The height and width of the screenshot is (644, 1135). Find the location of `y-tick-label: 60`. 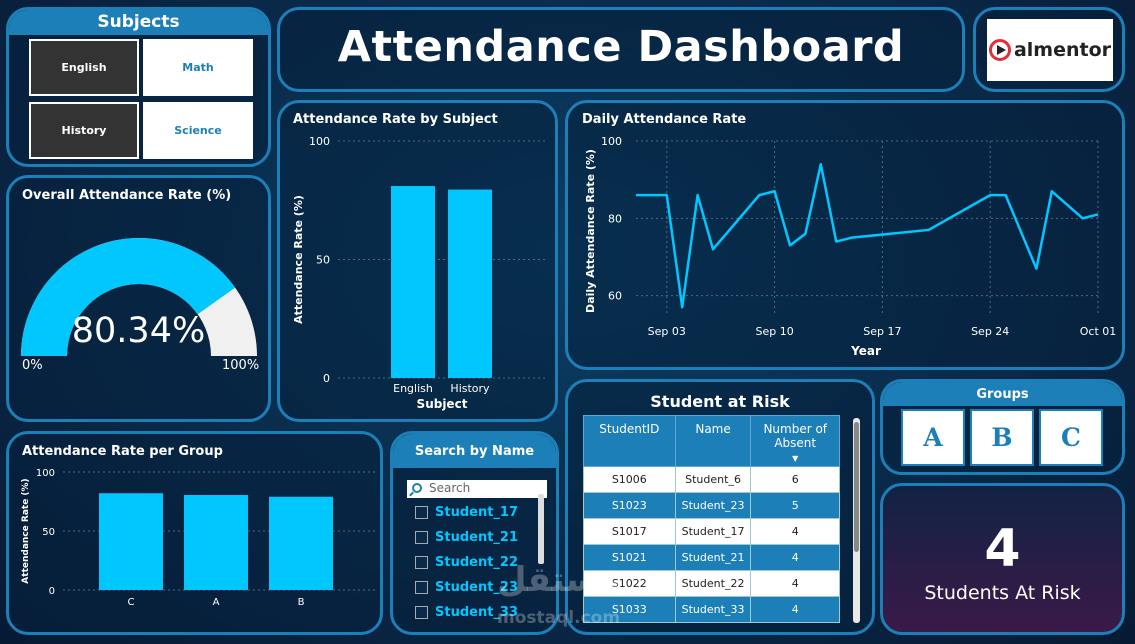

y-tick-label: 60 is located at coordinates (615, 296).